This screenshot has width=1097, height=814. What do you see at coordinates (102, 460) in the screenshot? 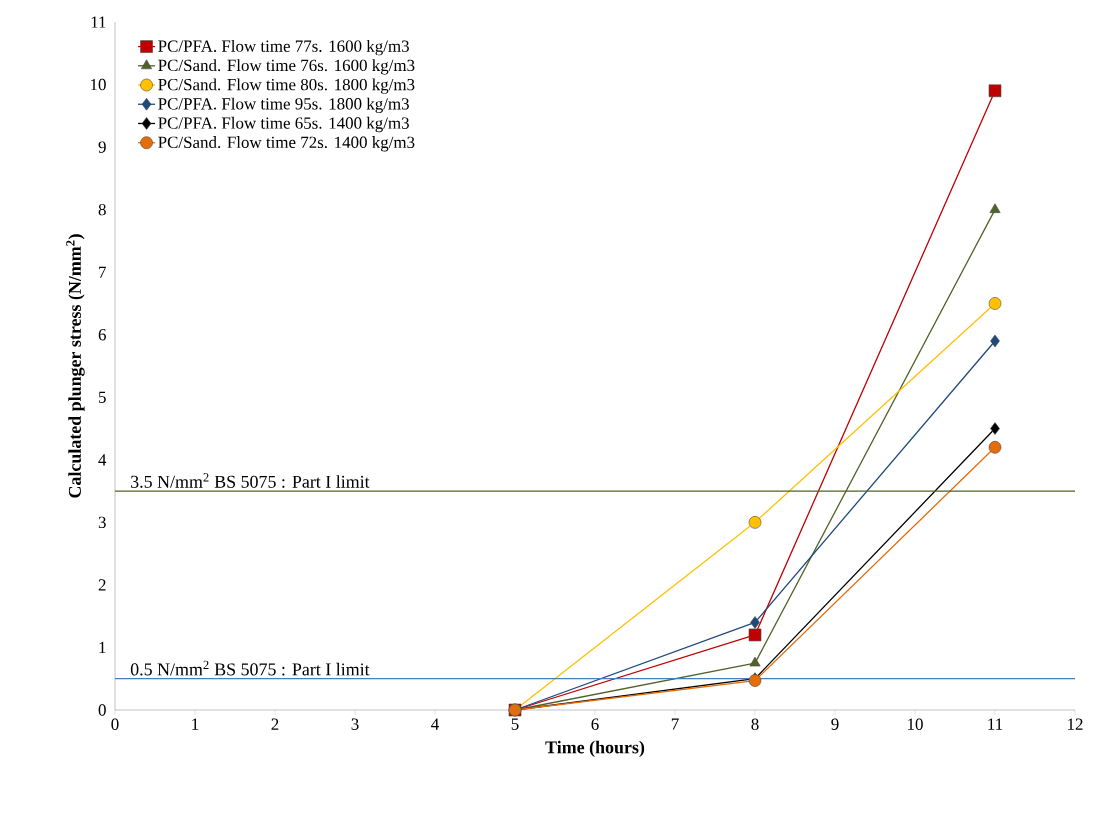
I see `y-tick-label: 4` at bounding box center [102, 460].